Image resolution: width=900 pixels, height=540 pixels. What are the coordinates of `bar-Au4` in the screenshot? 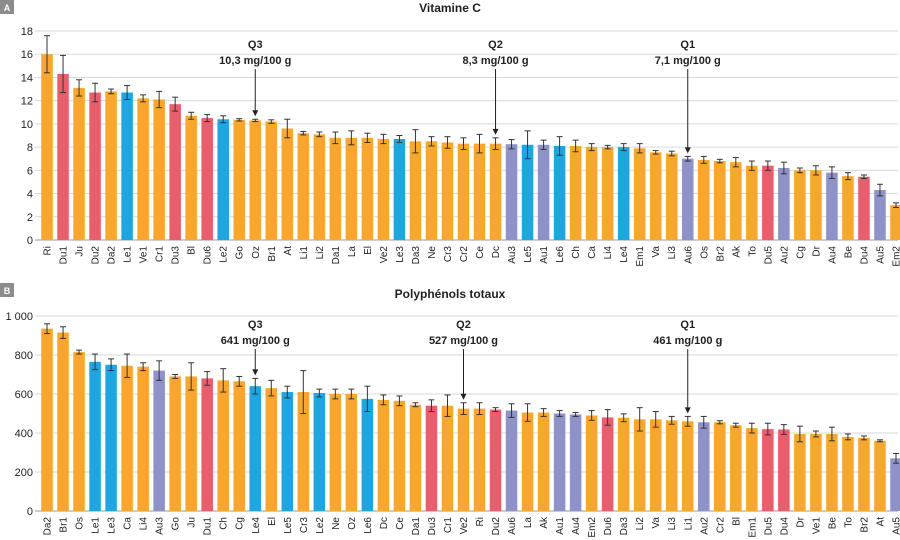 It's located at (832, 206).